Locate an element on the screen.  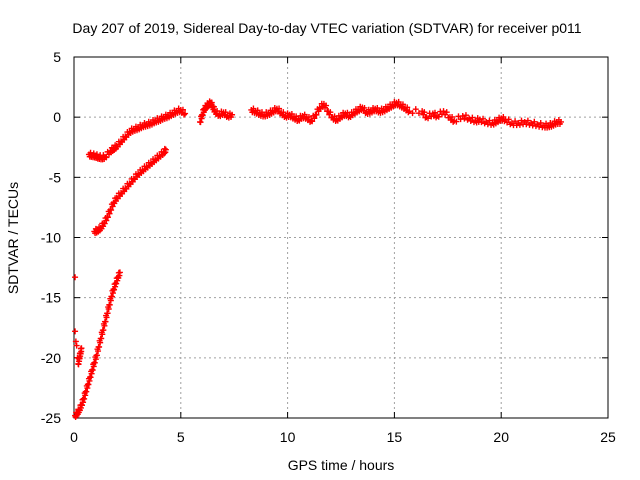
x-tick-label: 25 is located at coordinates (608, 437).